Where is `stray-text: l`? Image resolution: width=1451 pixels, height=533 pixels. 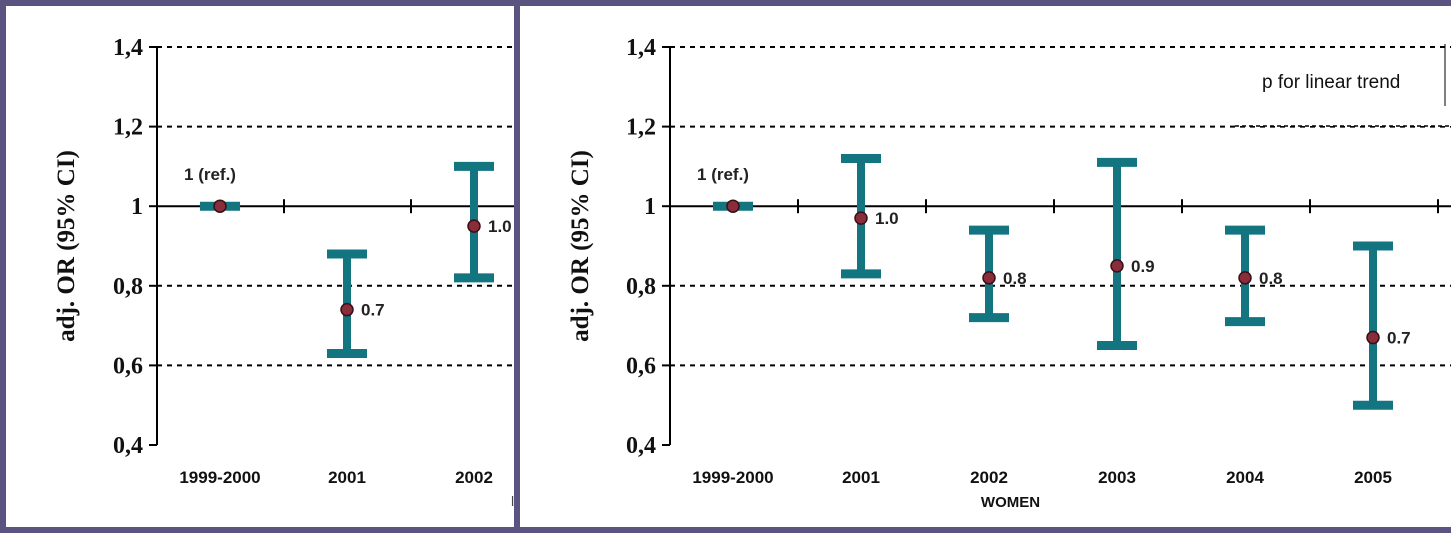 stray-text: l is located at coordinates (512, 501).